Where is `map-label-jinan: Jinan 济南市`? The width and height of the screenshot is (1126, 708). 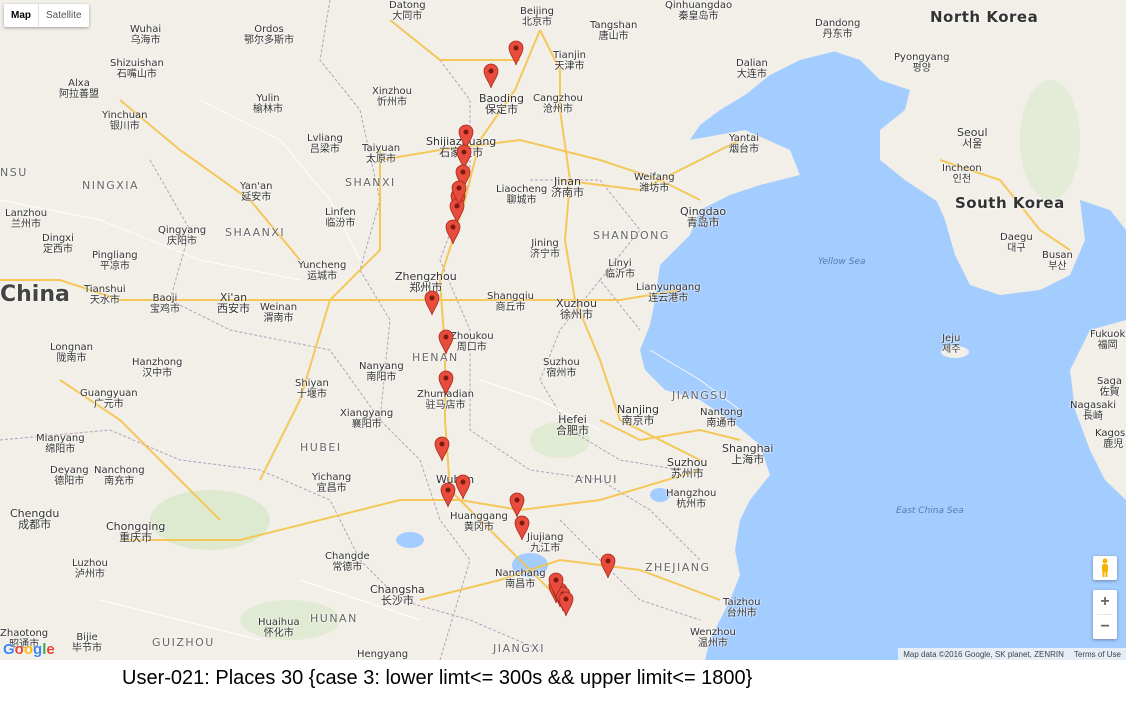
map-label-jinan: Jinan 济南市 is located at coordinates (567, 187).